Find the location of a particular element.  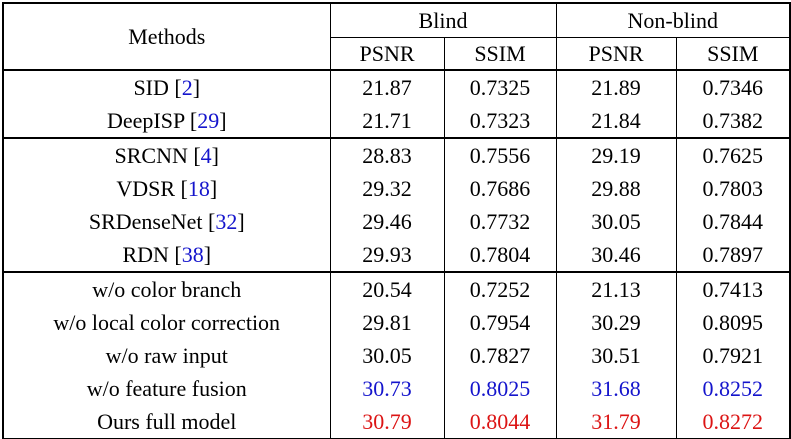

value-cell: 0.7382 is located at coordinates (733, 121).